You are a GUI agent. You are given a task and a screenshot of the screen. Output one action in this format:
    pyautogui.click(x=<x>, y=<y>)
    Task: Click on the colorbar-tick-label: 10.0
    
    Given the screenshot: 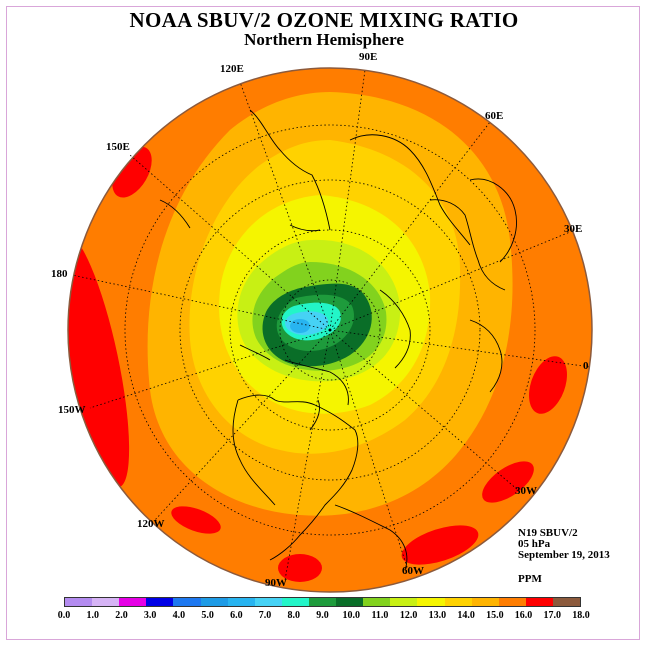 What is the action you would take?
    pyautogui.click(x=351, y=615)
    